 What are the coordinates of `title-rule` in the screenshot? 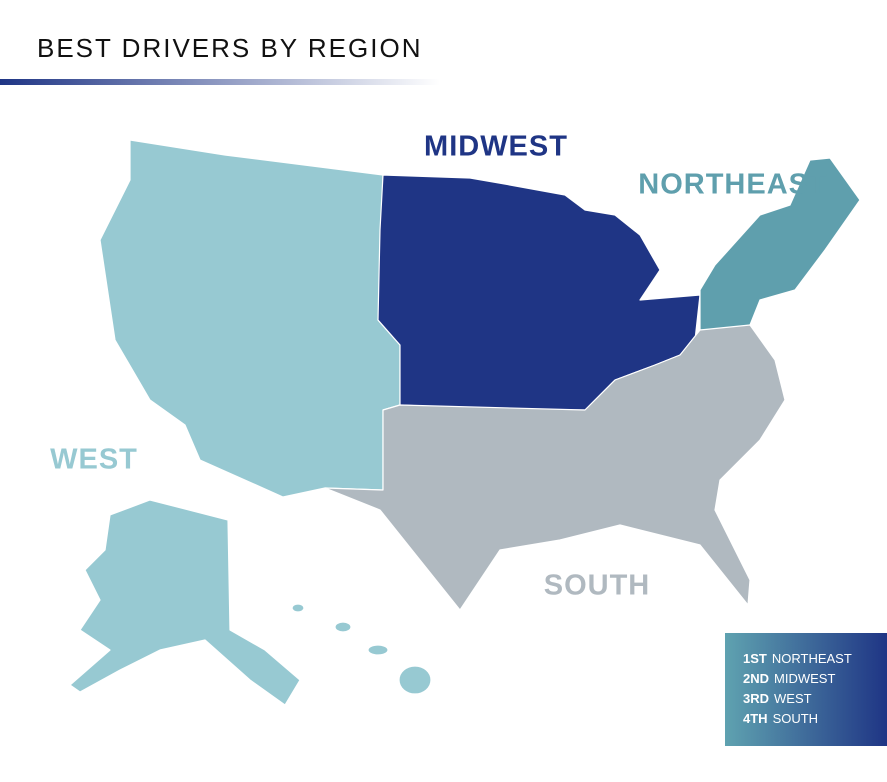 It's located at (220, 82).